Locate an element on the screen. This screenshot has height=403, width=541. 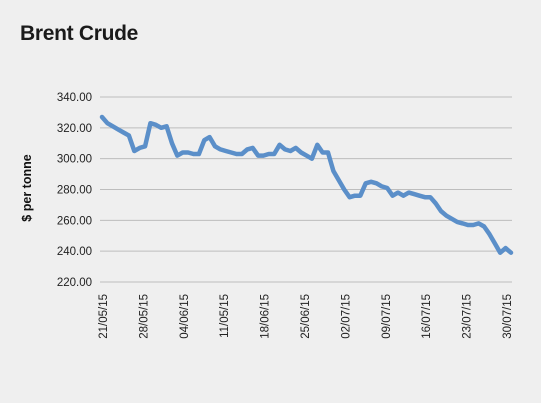
y-tick-label: 300.00 is located at coordinates (74, 160).